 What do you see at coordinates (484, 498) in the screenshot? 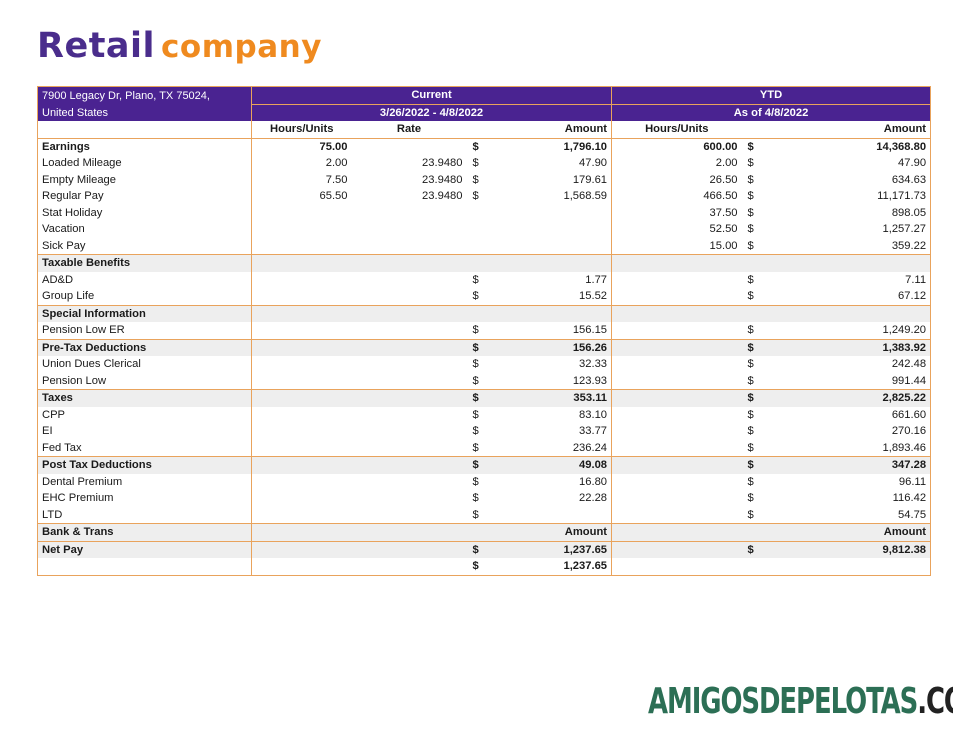
I see `row-ehc-premium: EHC Premium $ 22.28 $ 116.42` at bounding box center [484, 498].